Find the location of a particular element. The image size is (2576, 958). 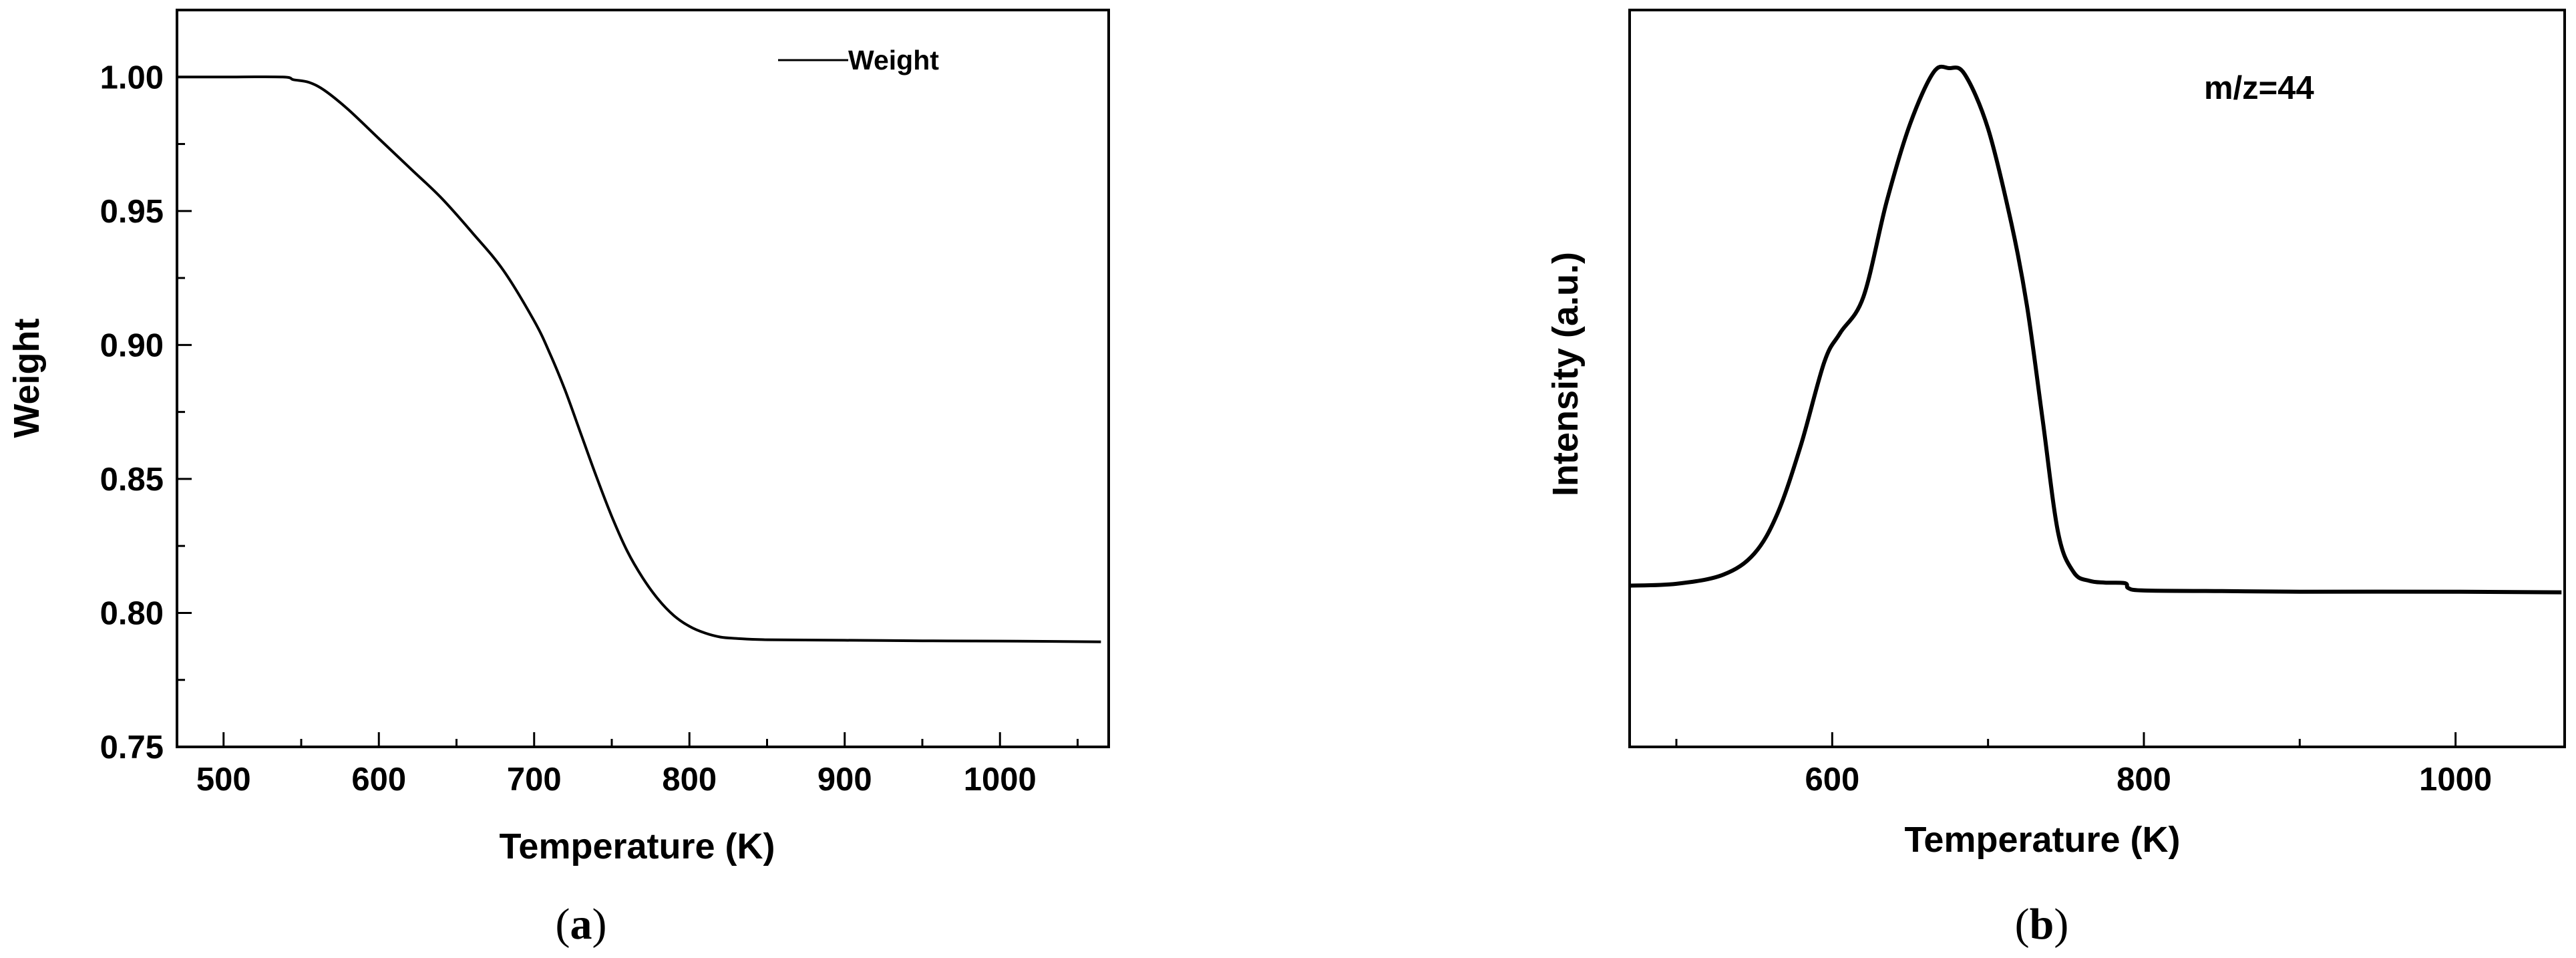

panel-b-x-ticks: 600 800 1000 is located at coordinates (2083, 765).